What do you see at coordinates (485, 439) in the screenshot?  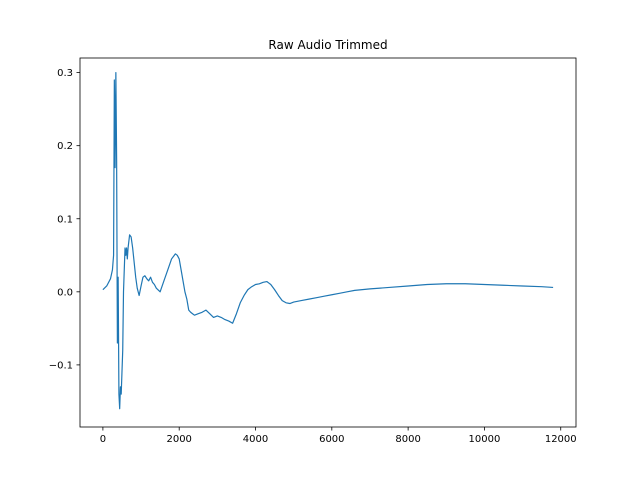 I see `x-tick-label: 10000` at bounding box center [485, 439].